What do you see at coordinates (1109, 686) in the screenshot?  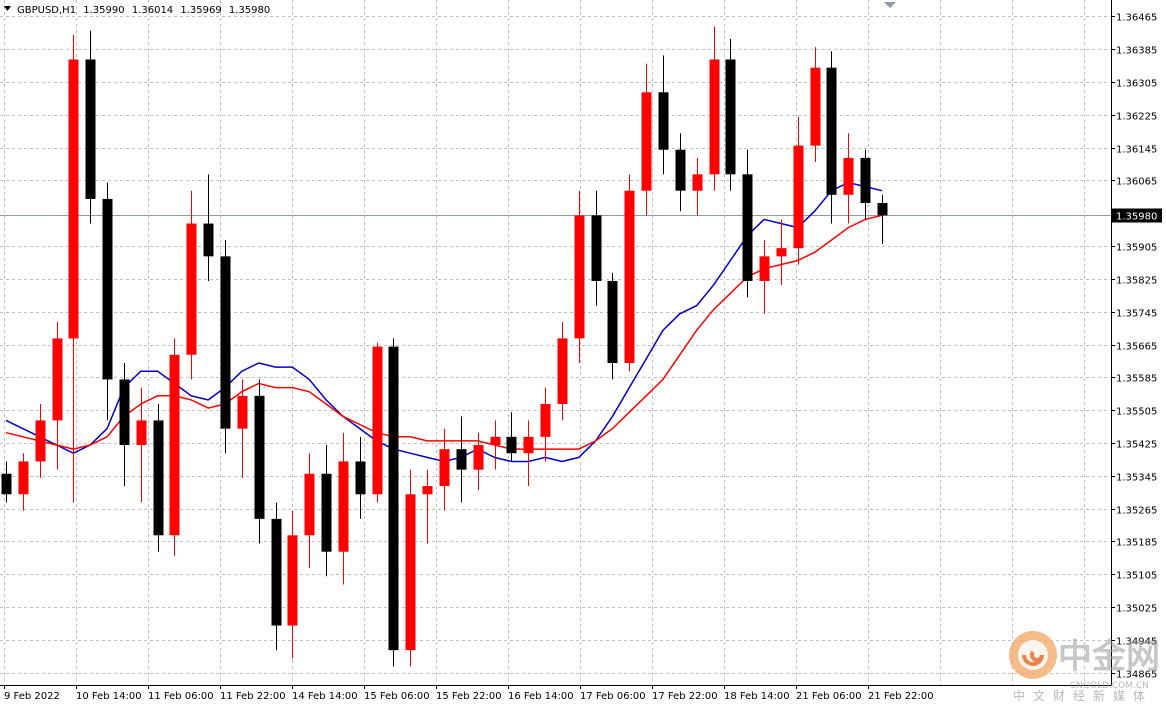 I see `watermark-subtitle: CNGOLD.COM.CN` at bounding box center [1109, 686].